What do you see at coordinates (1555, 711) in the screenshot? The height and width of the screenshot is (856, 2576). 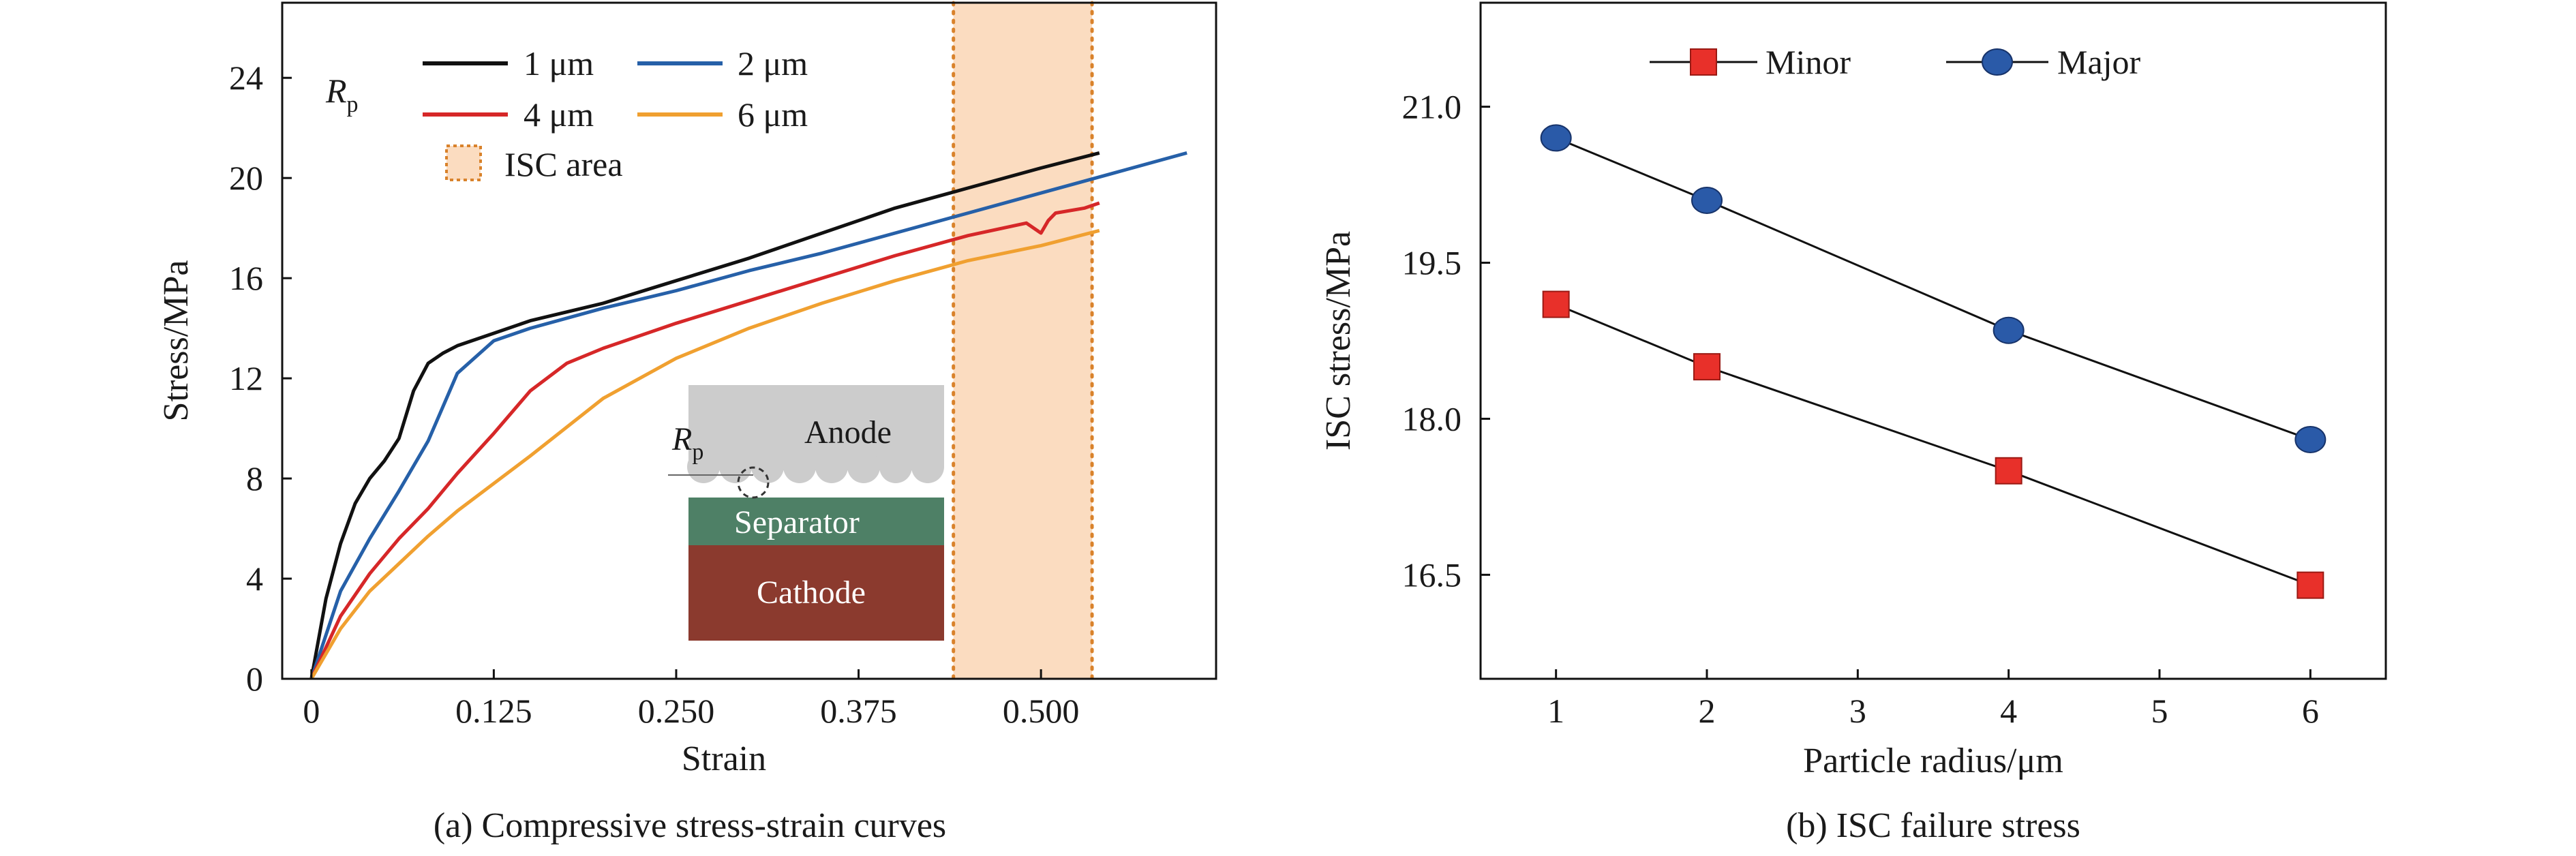 I see `x-tick-label: 1` at bounding box center [1555, 711].